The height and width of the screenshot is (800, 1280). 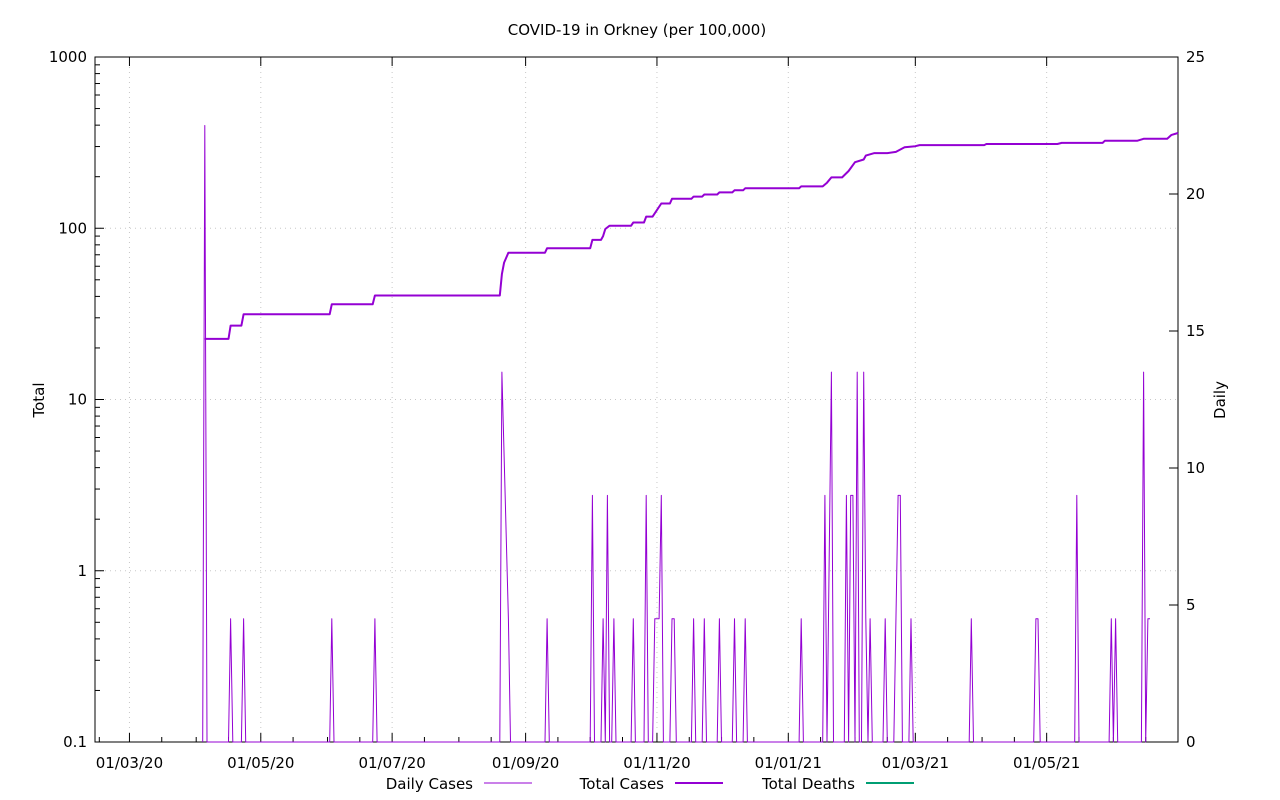 I want to click on y-axis-left-label: Total, so click(x=39, y=400).